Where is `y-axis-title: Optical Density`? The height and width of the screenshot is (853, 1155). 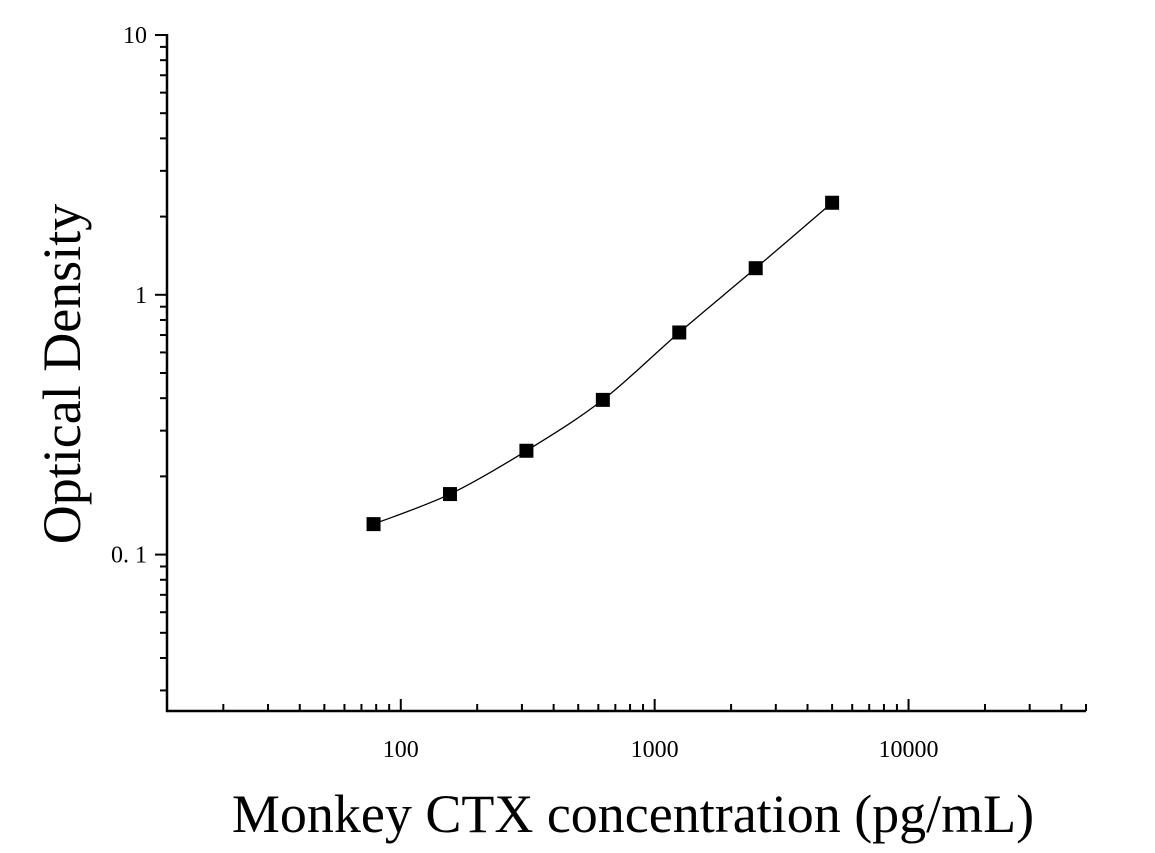
y-axis-title: Optical Density is located at coordinates (62, 374).